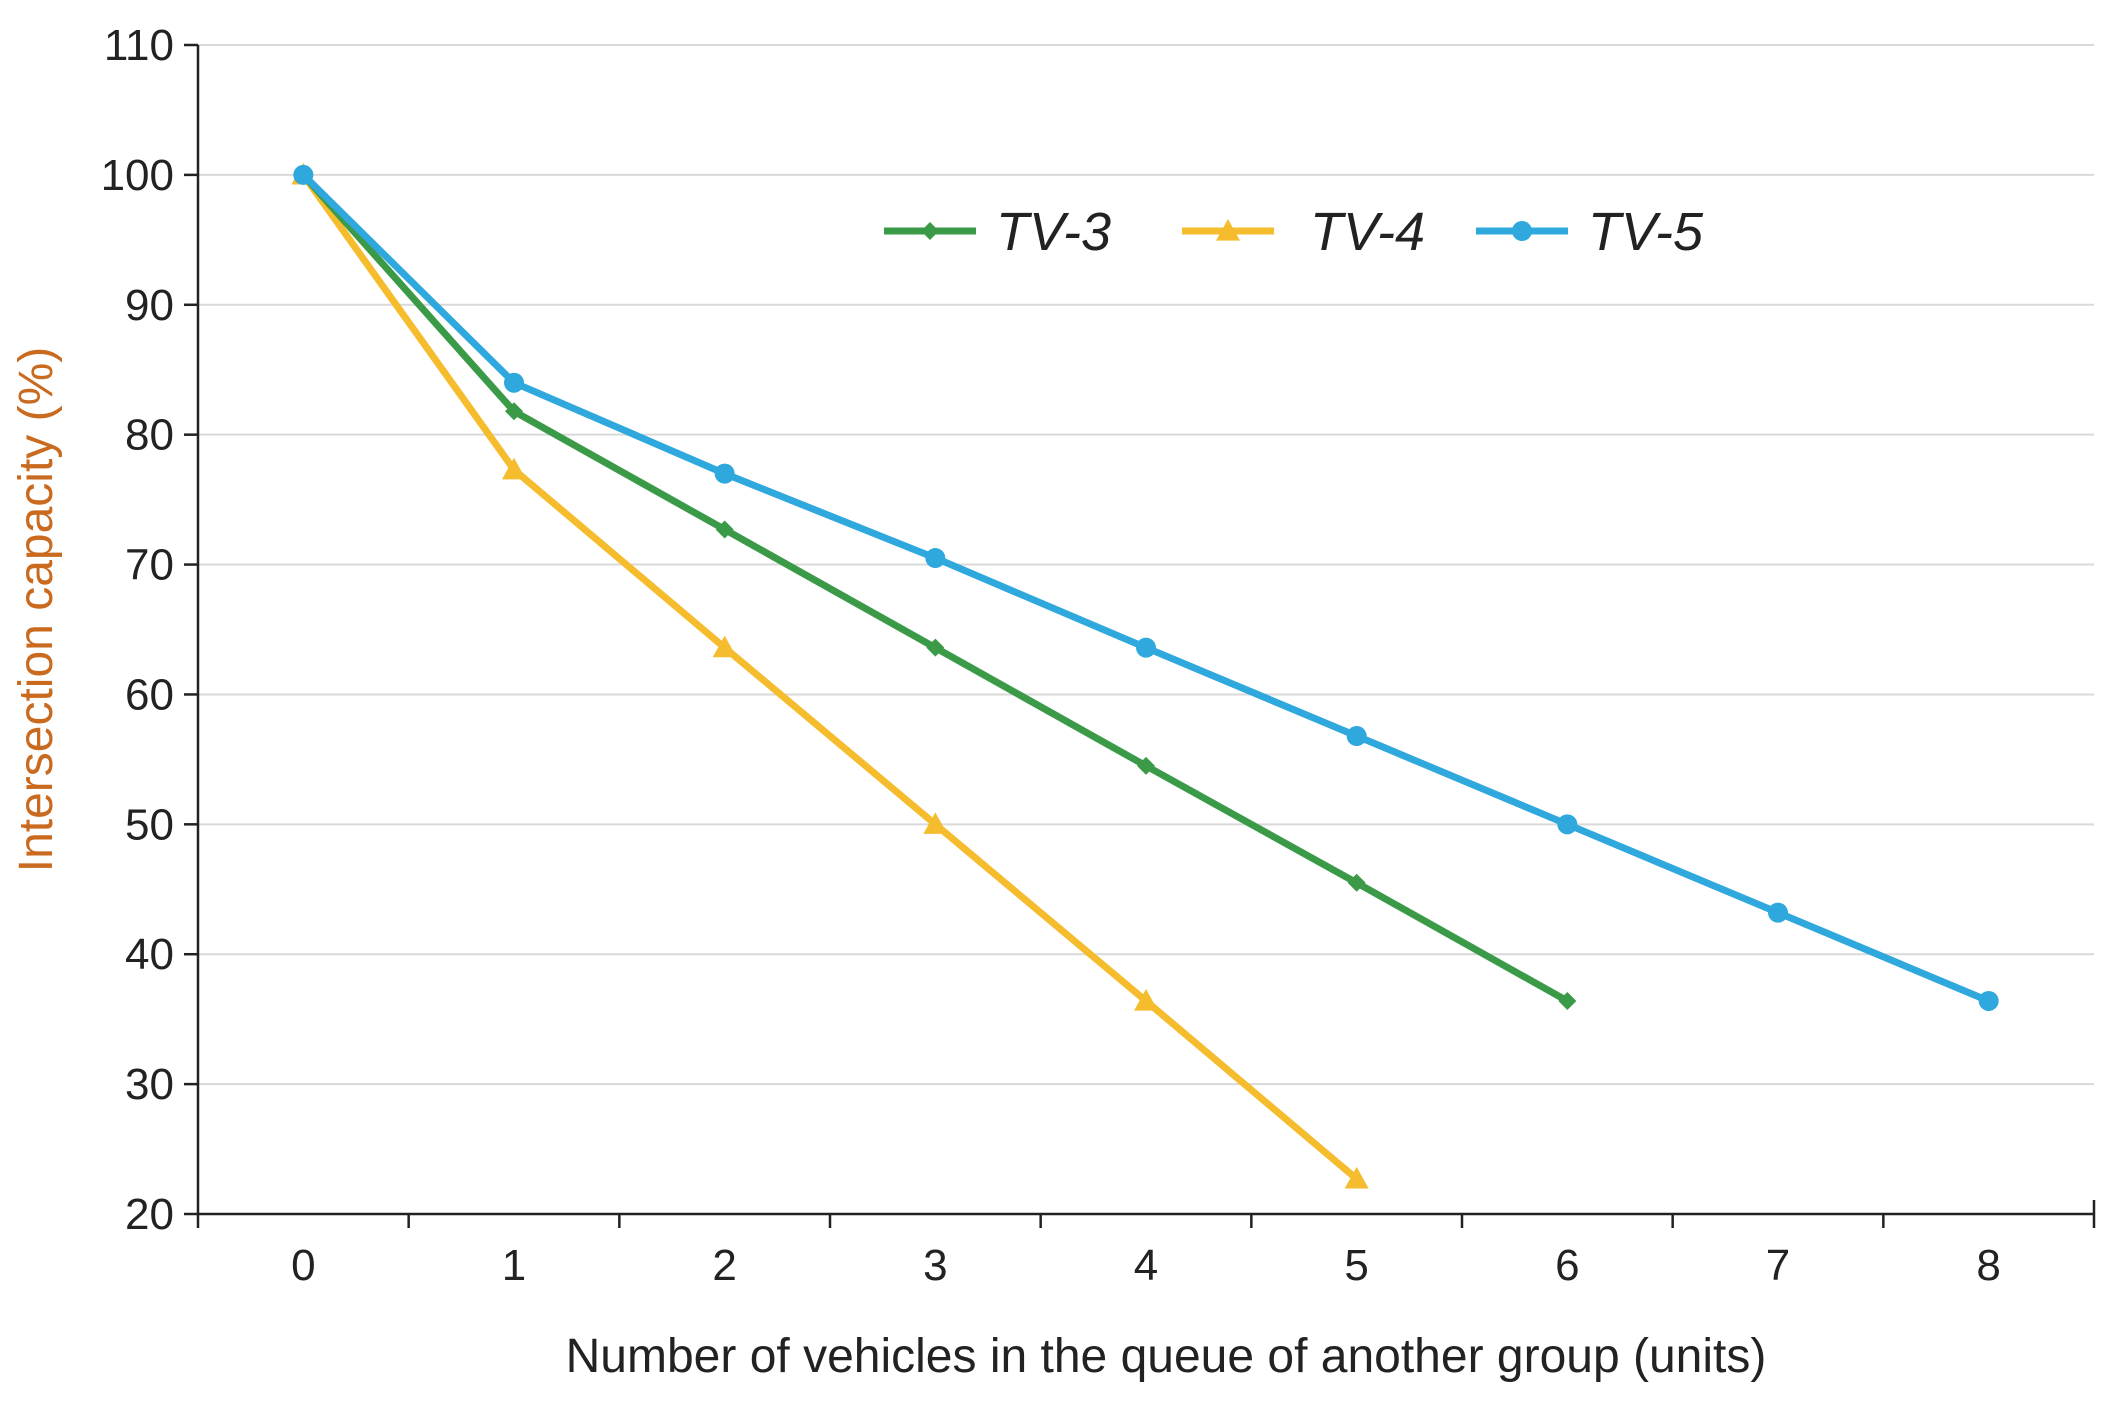  Describe the element at coordinates (149, 1084) in the screenshot. I see `y-tick-label: 30` at that location.